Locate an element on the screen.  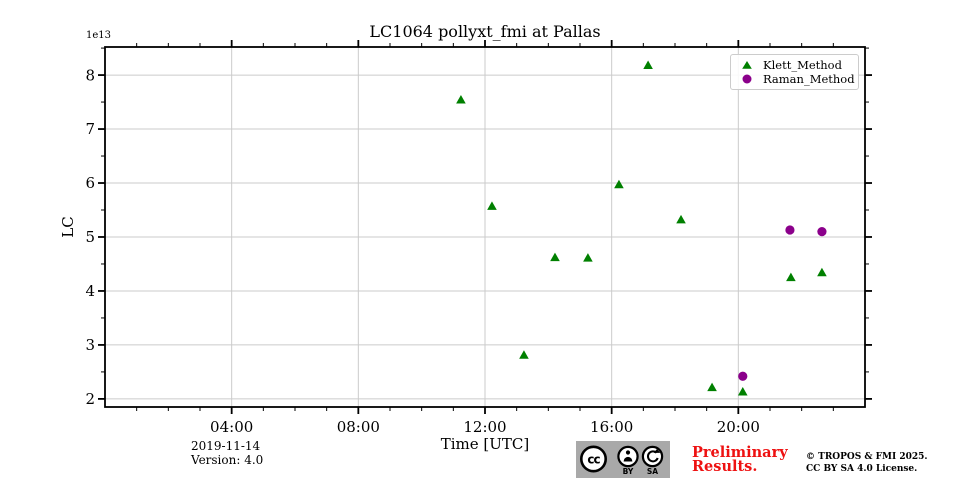
y-tick-label: 5 is located at coordinates (90, 237).